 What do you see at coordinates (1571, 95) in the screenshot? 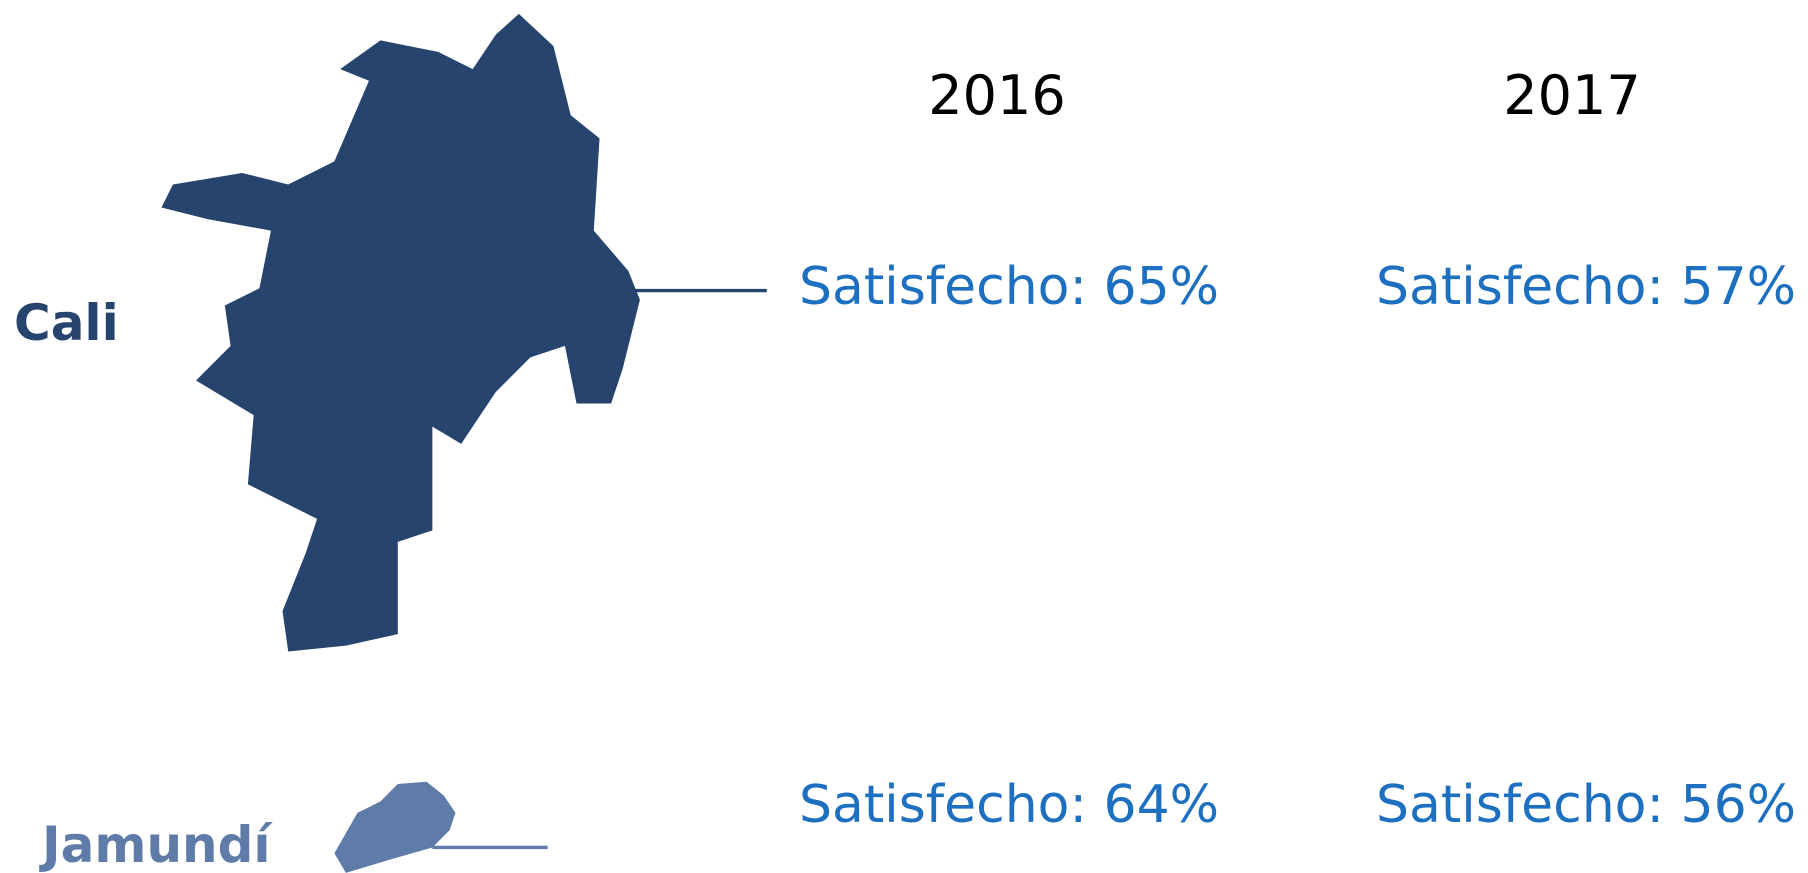
I see `column-header: 2017` at bounding box center [1571, 95].